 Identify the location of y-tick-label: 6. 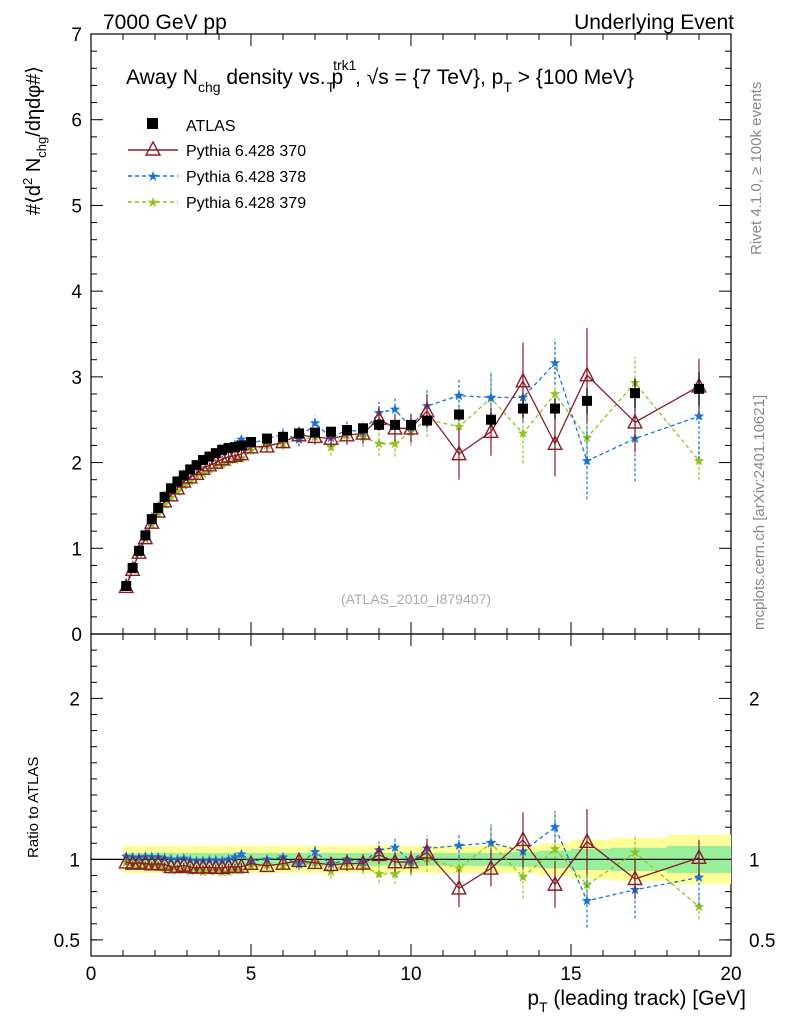
(76, 121).